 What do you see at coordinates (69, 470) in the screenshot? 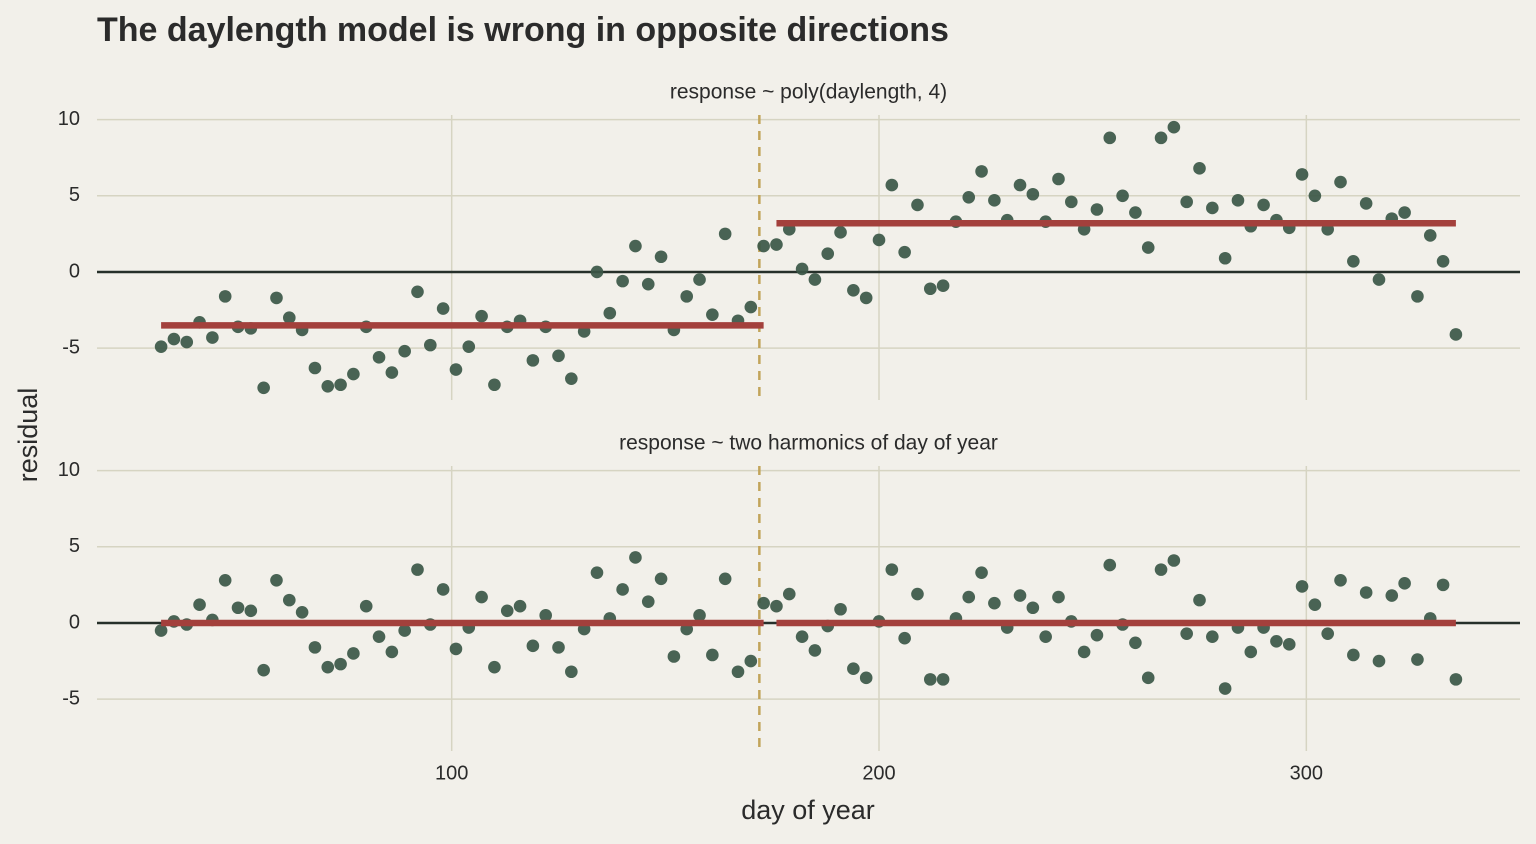
I see `y-tick-label: 10` at bounding box center [69, 470].